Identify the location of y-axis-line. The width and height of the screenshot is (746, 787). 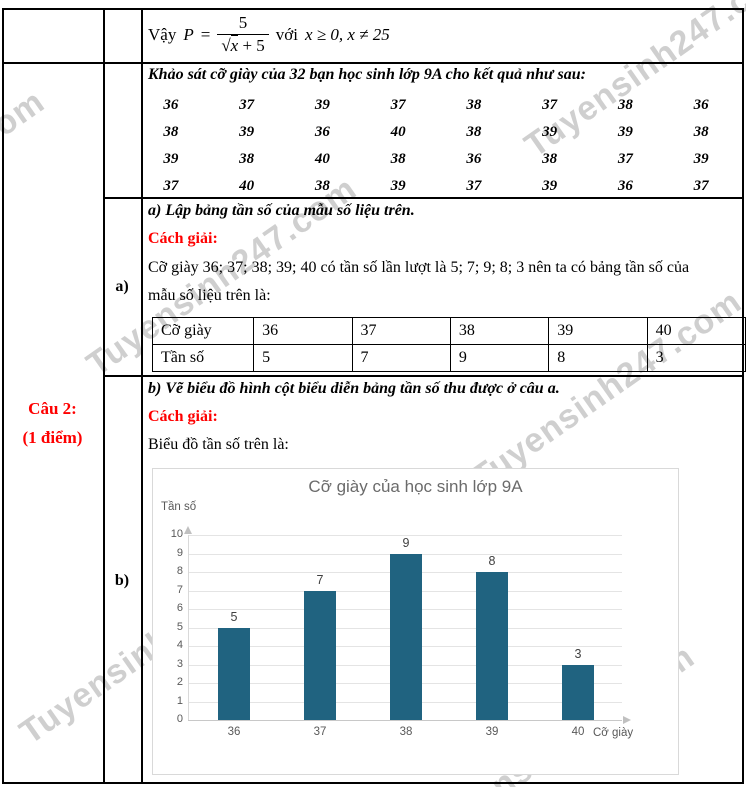
(188, 627).